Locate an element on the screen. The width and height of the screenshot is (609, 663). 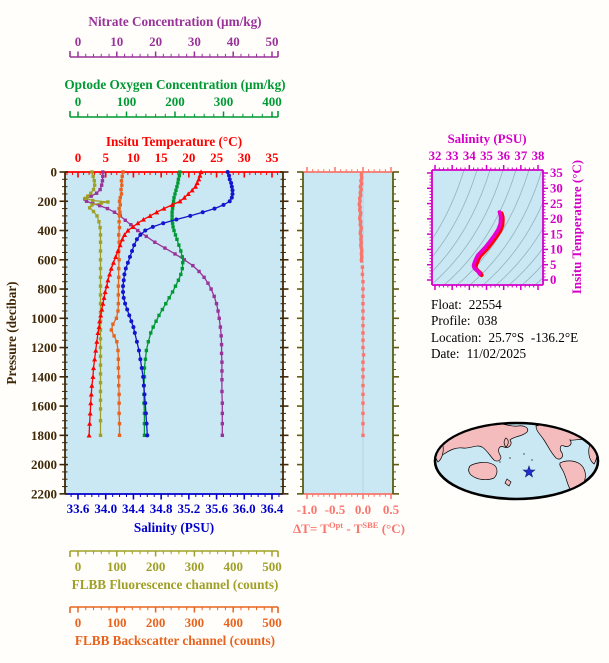
svg-text: -0.5 is located at coordinates (335, 509).